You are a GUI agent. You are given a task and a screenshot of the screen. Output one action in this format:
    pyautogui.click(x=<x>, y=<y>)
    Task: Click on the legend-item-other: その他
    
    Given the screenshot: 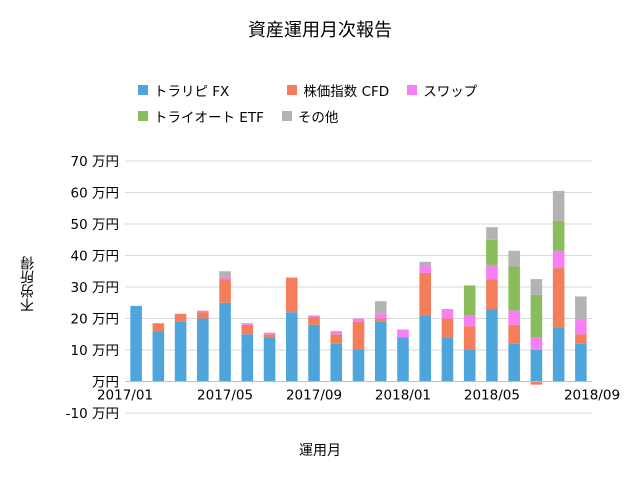 What is the action you would take?
    pyautogui.click(x=310, y=116)
    